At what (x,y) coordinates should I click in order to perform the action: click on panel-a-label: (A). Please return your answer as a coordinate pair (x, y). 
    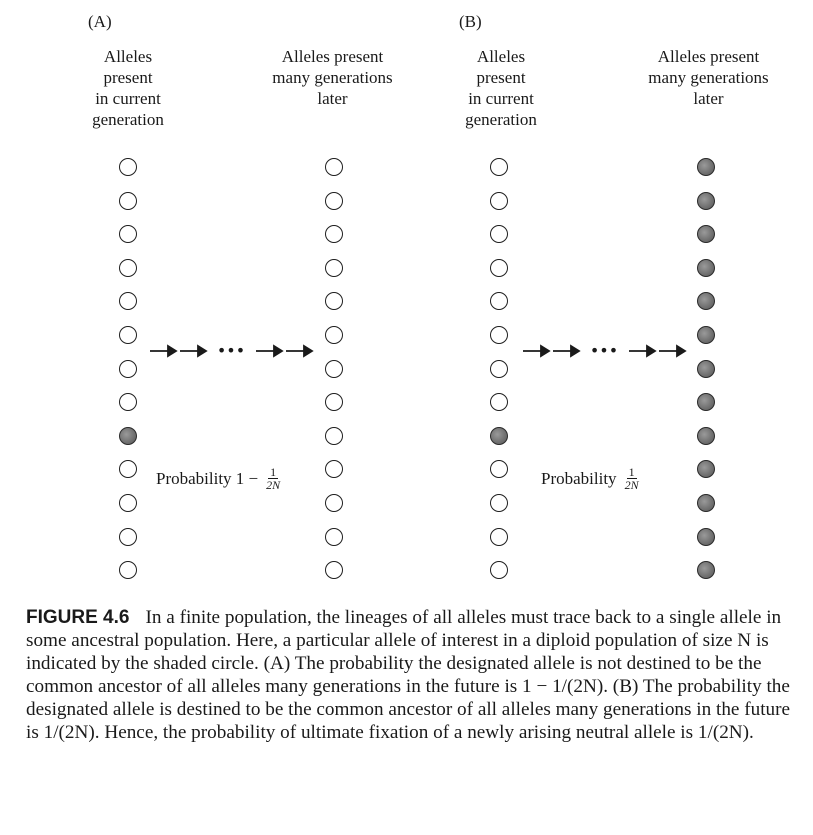
    Looking at the image, I should click on (100, 21).